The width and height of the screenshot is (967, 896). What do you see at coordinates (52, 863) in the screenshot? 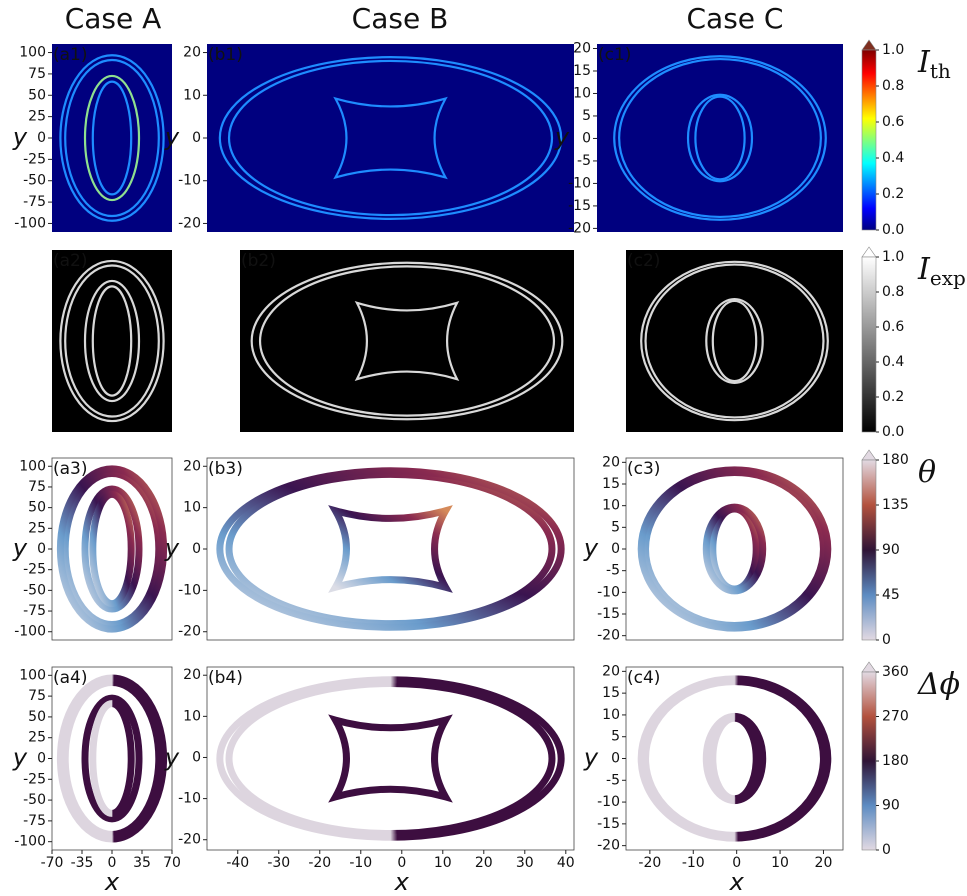
I see `x-tick-label: -70` at bounding box center [52, 863].